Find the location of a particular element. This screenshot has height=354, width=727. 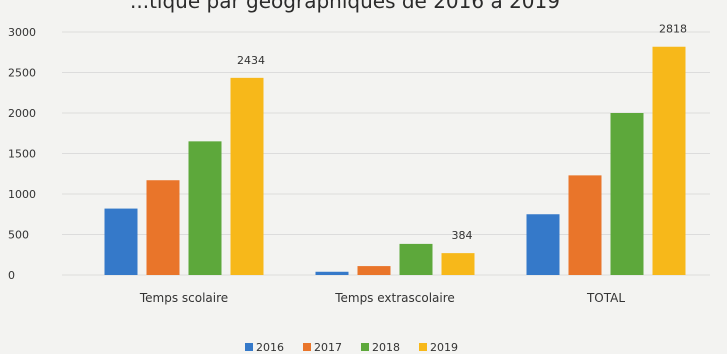

y-tick-label: 500 is located at coordinates (18, 235).